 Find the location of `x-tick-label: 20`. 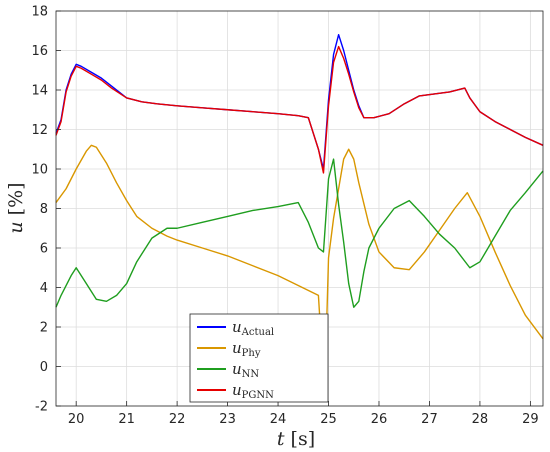

x-tick-label: 20 is located at coordinates (76, 419).